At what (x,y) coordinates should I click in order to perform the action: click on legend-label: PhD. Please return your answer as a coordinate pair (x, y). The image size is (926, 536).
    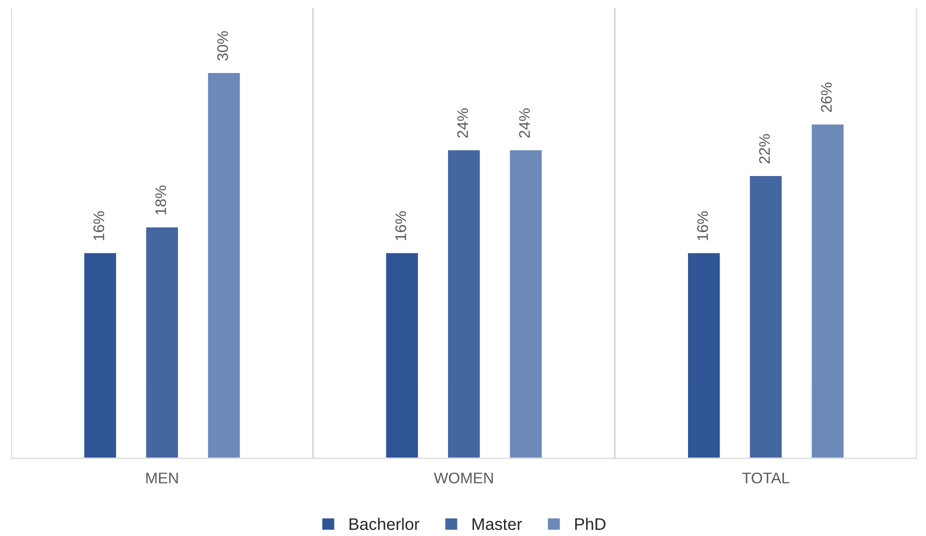
    Looking at the image, I should click on (590, 524).